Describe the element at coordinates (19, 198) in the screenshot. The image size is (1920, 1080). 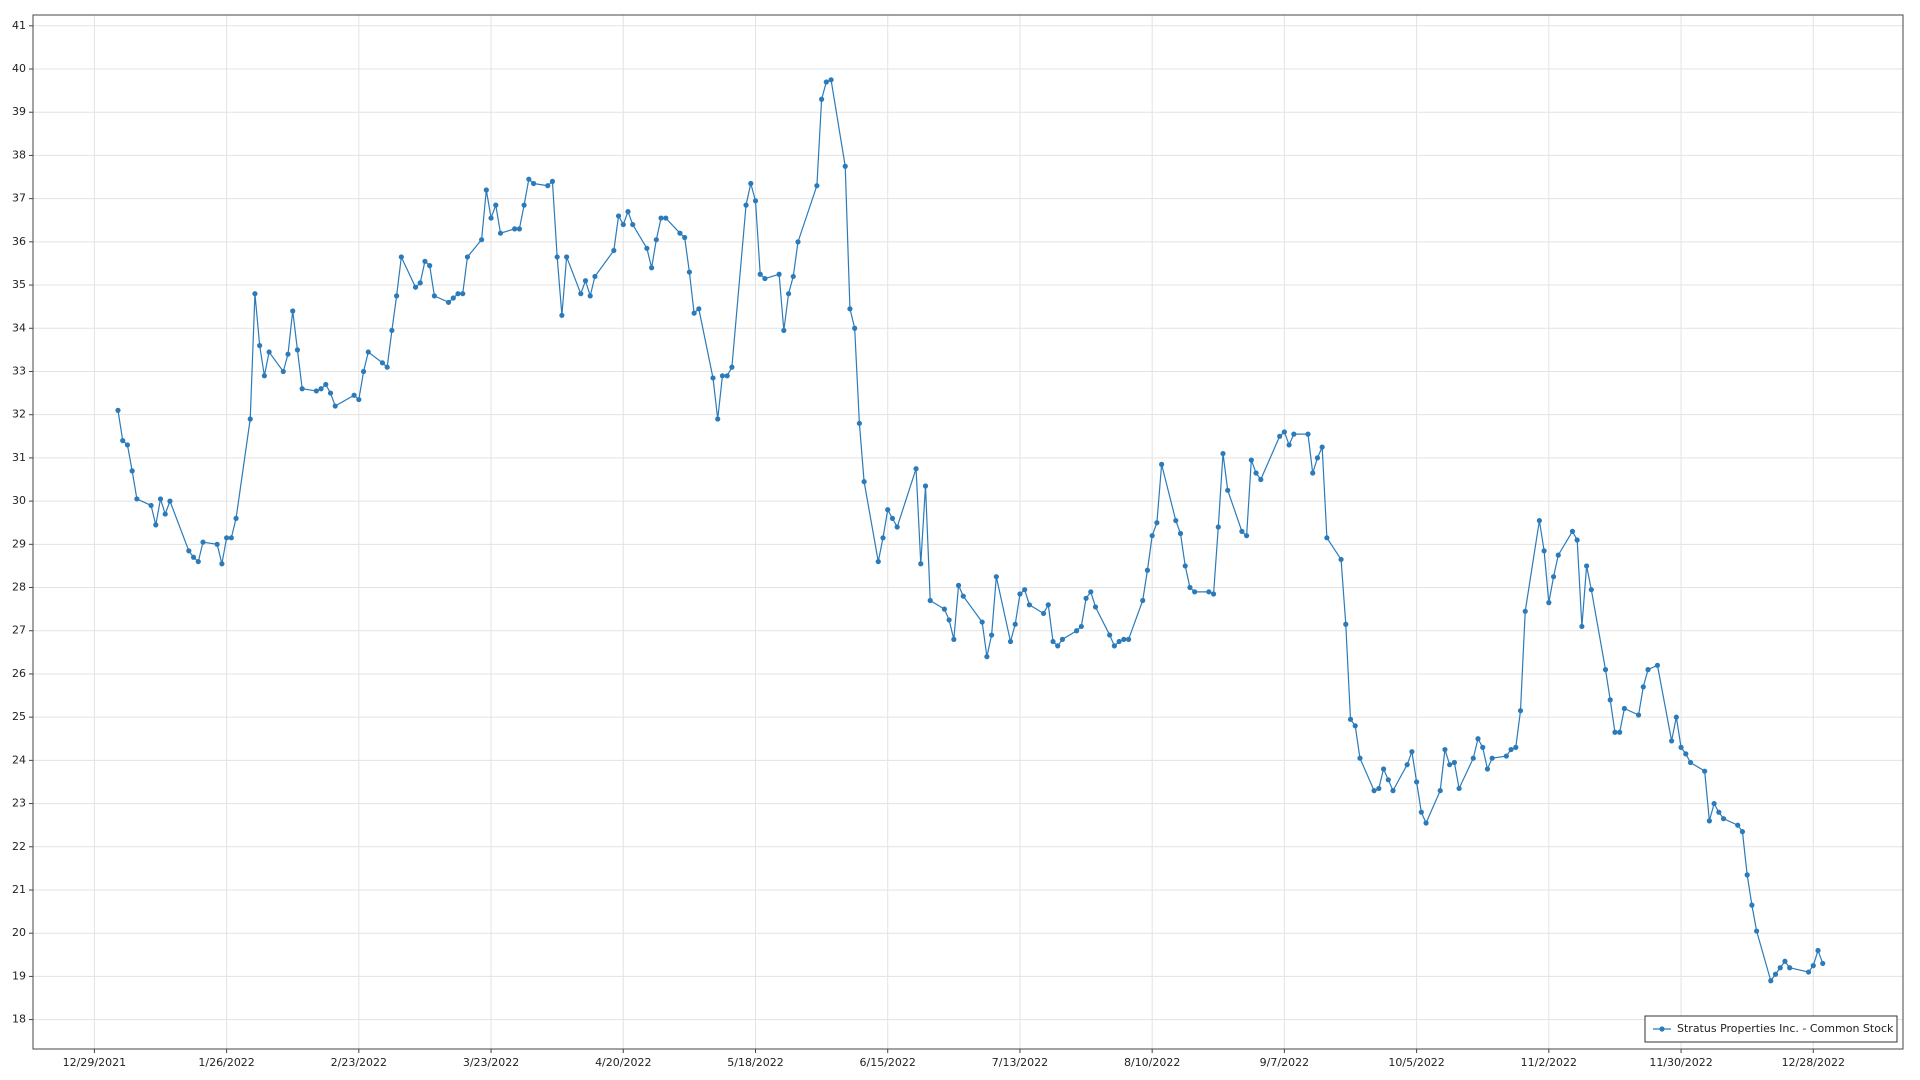
I see `y-tick-label: 37` at that location.